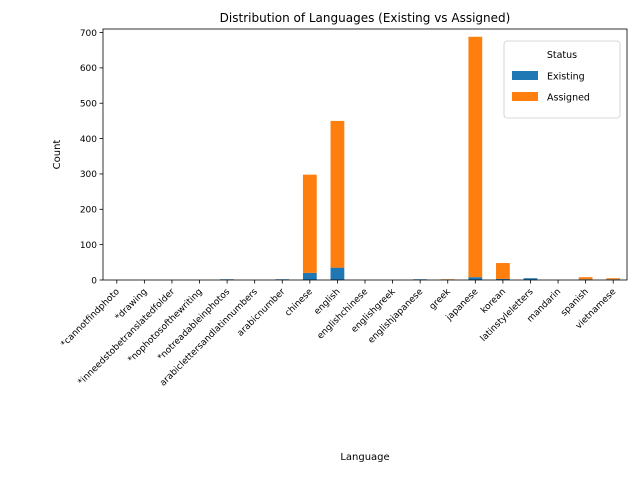 The width and height of the screenshot is (640, 480). I want to click on legend: Status Existing Assigned, so click(562, 79).